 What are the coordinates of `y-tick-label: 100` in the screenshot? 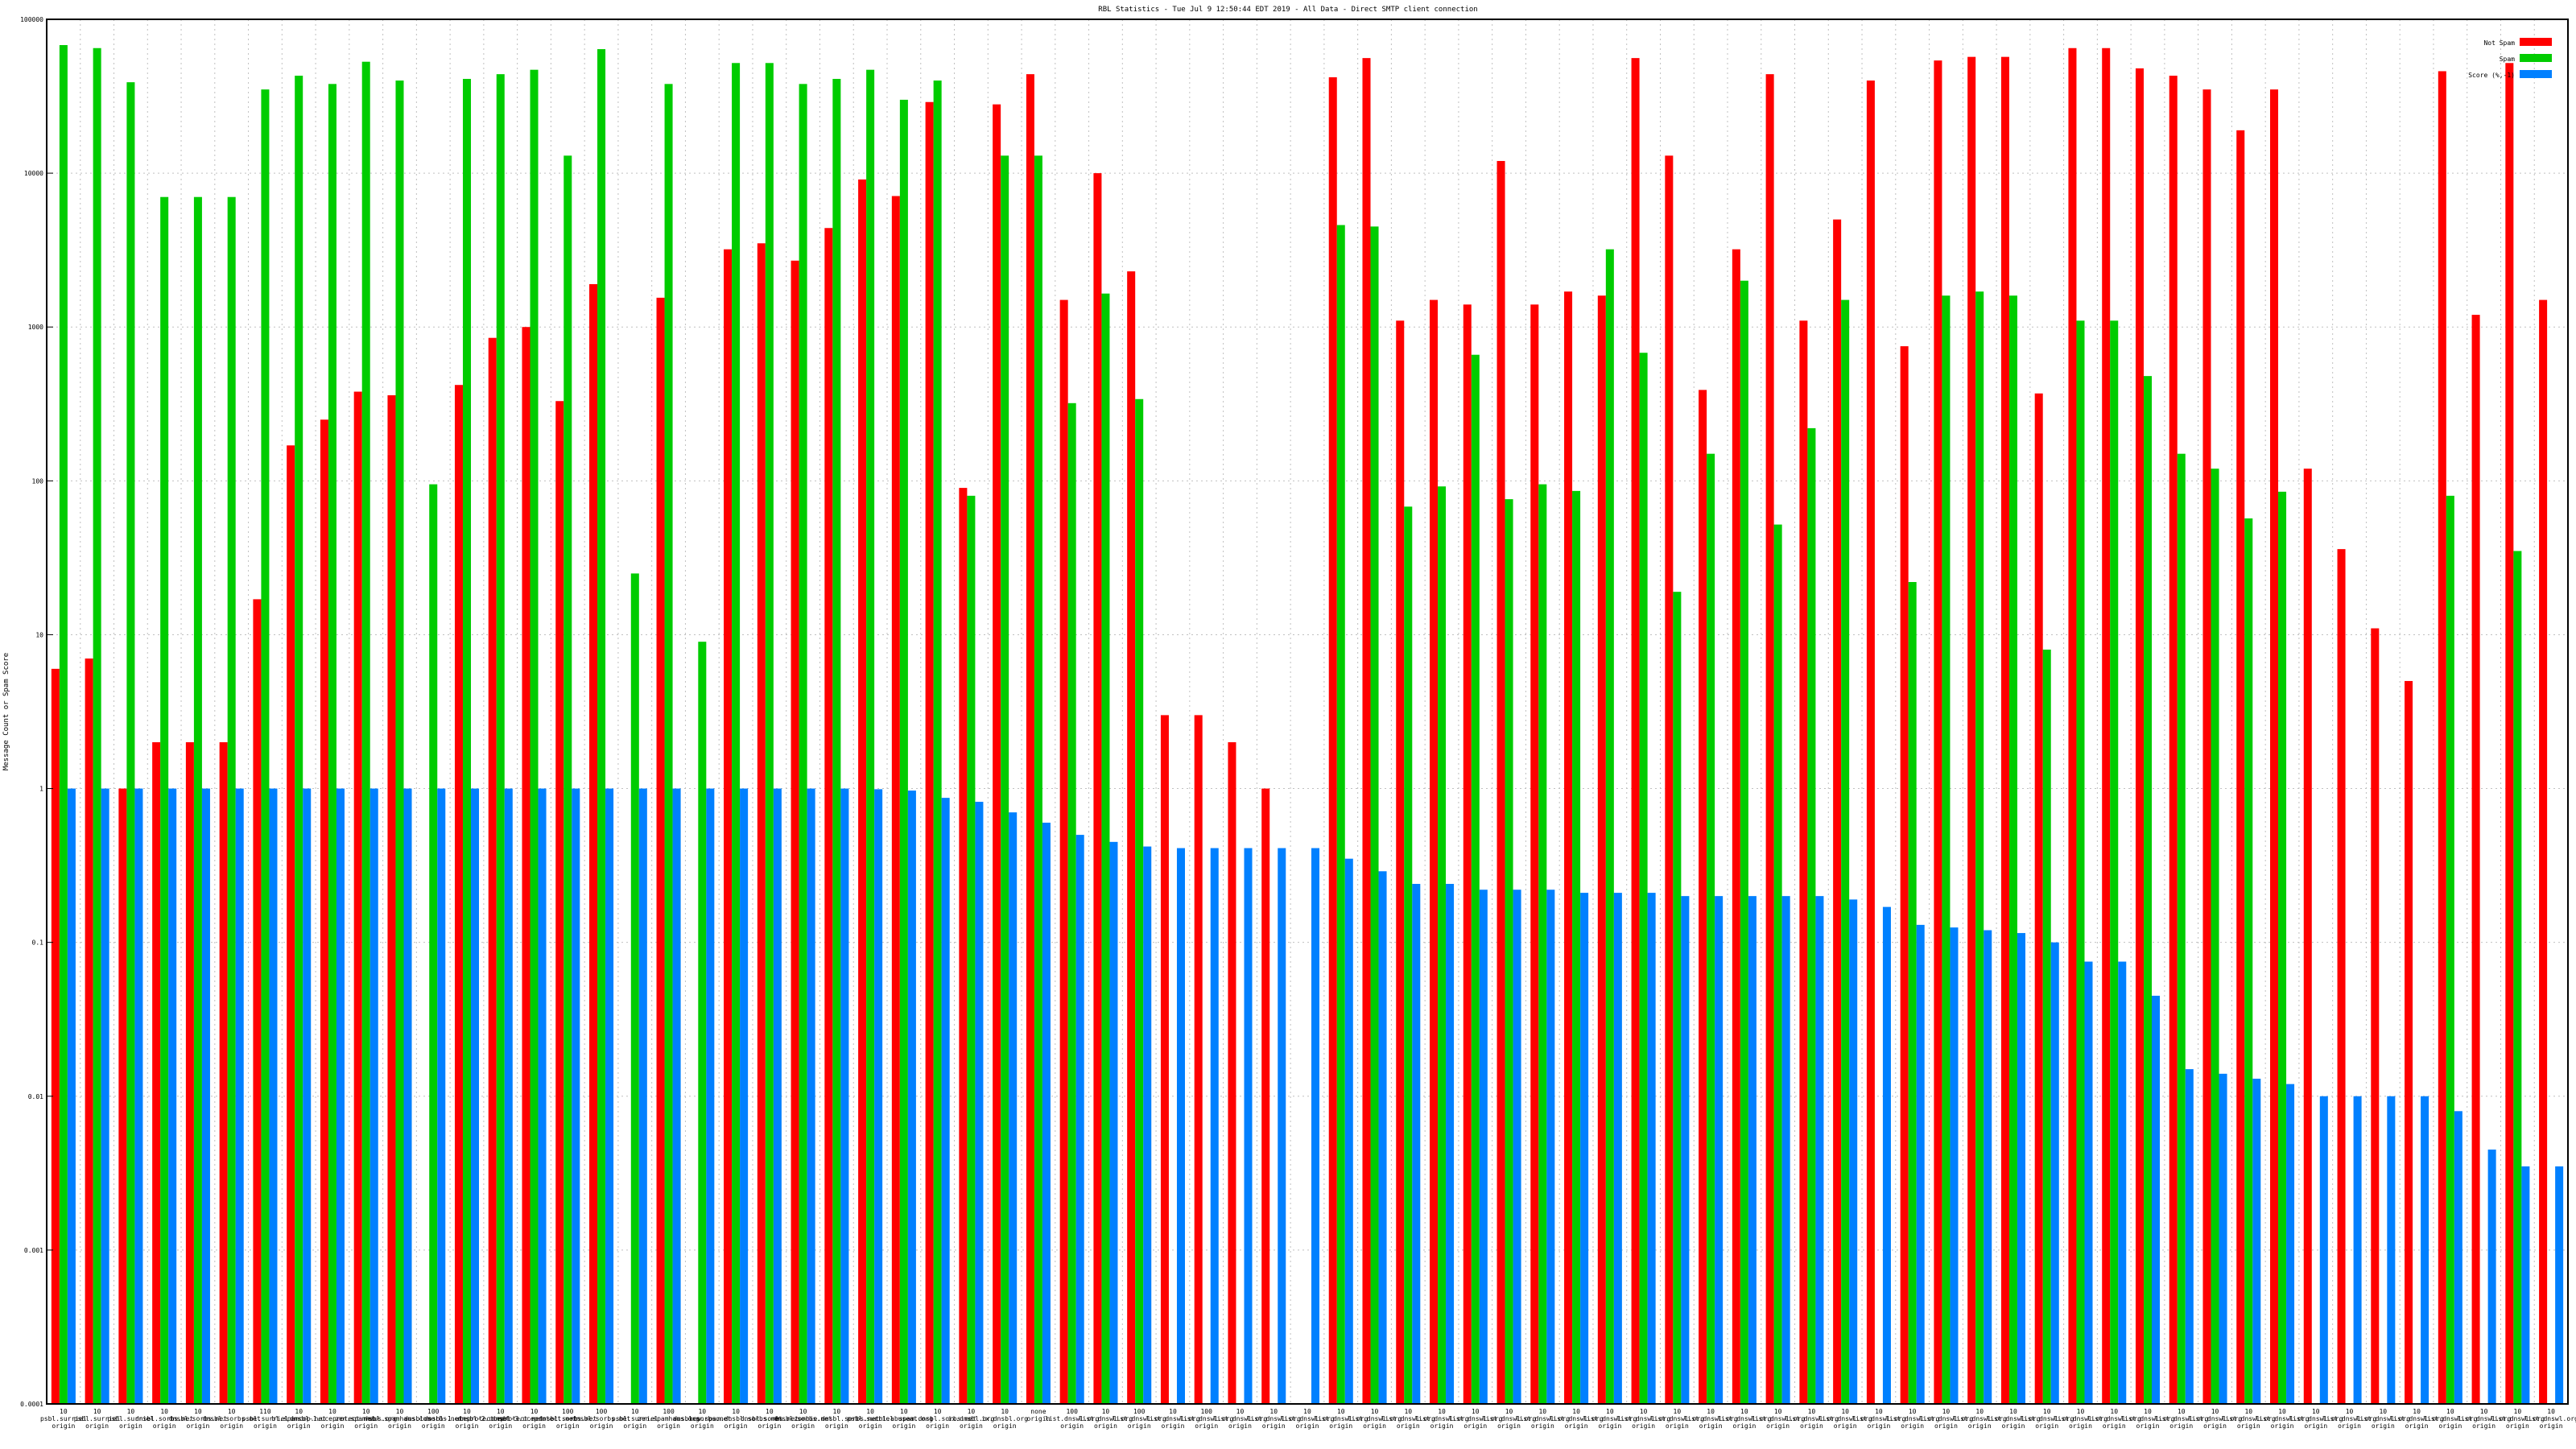 It's located at (38, 481).